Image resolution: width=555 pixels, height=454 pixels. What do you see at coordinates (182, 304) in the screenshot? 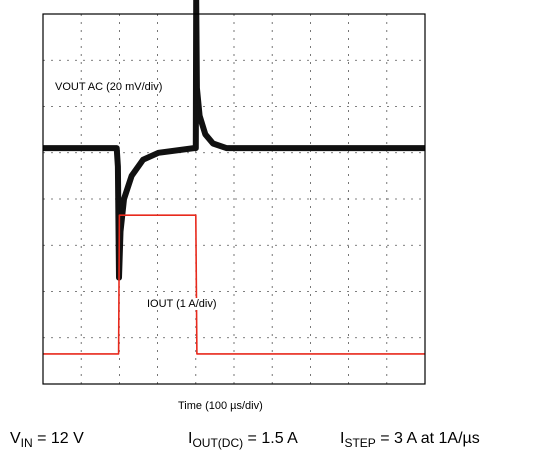
I see `iout-trace-label: IOUT (1 A/div)` at bounding box center [182, 304].